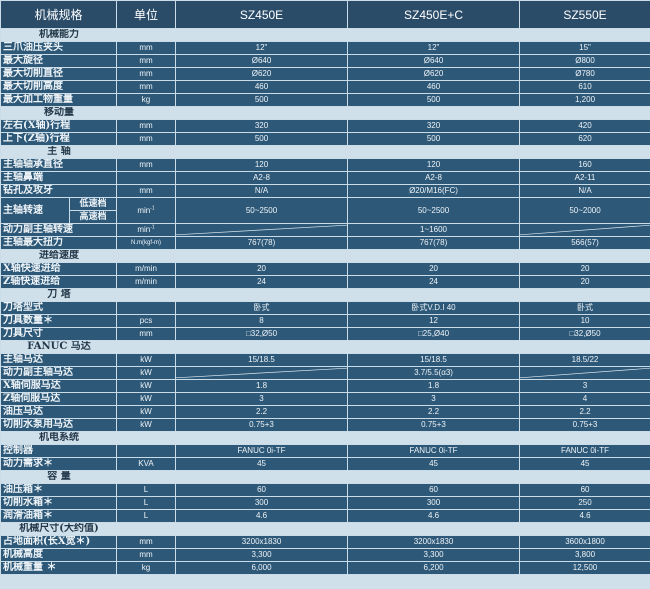 The image size is (650, 589). Describe the element at coordinates (59, 516) in the screenshot. I see `row-label: 润滑油箱＊` at that location.